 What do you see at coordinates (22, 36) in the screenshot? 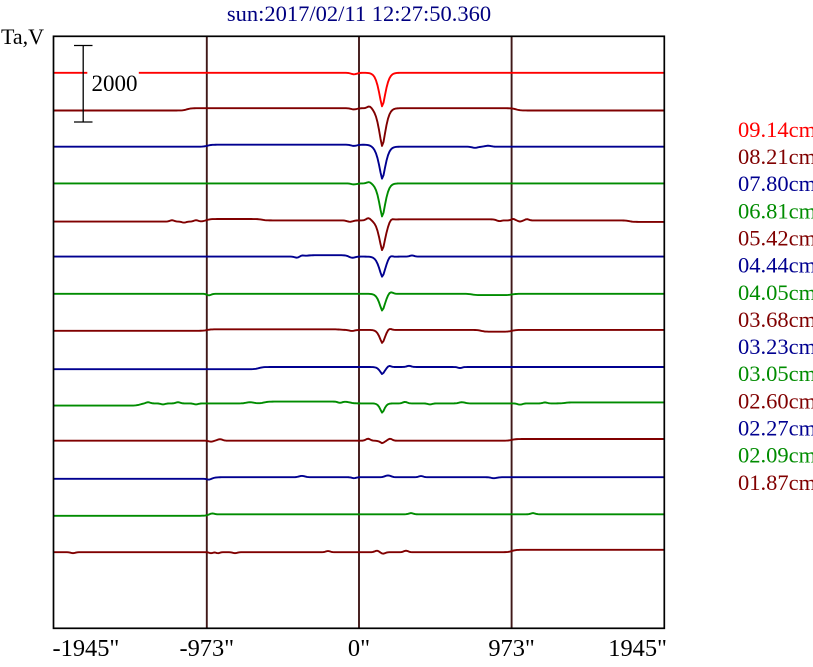
I see `svg-text: Ta,V` at bounding box center [22, 36].